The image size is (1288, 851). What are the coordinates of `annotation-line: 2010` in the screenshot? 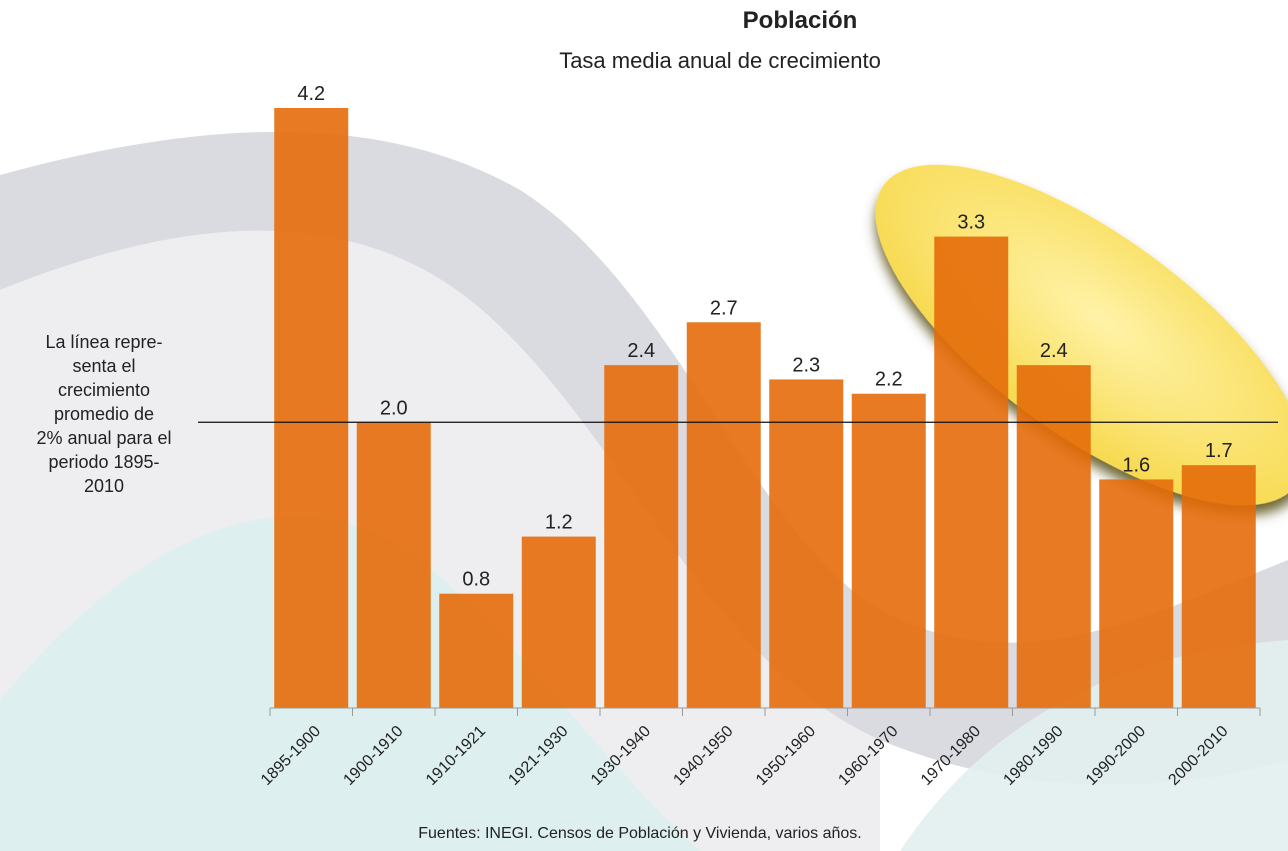 It's located at (104, 486).